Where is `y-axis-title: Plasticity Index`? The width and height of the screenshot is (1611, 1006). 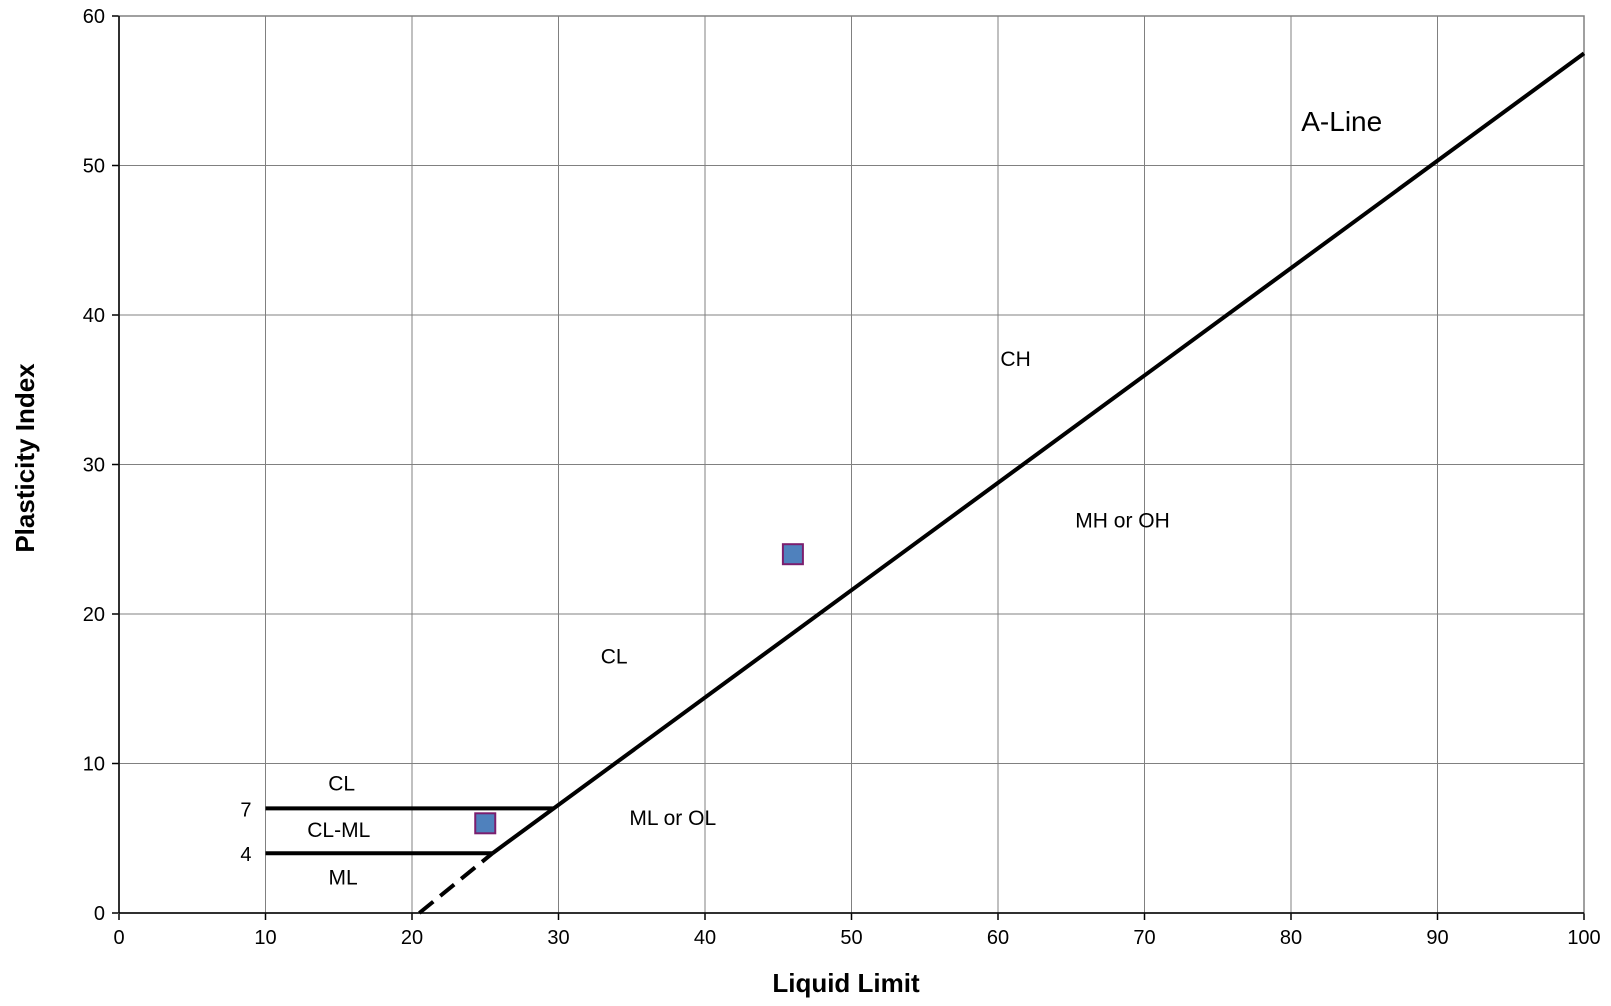 y-axis-title: Plasticity Index is located at coordinates (25, 458).